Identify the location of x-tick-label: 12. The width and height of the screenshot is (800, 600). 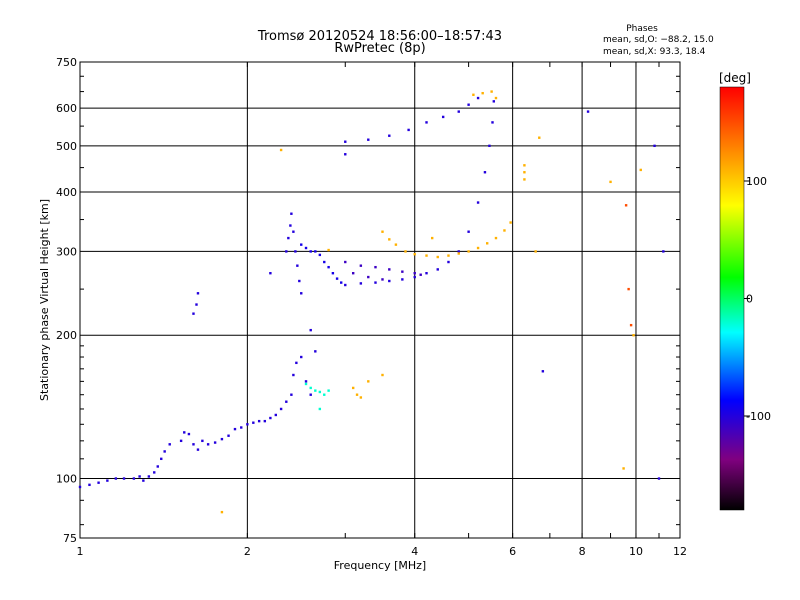
(680, 551).